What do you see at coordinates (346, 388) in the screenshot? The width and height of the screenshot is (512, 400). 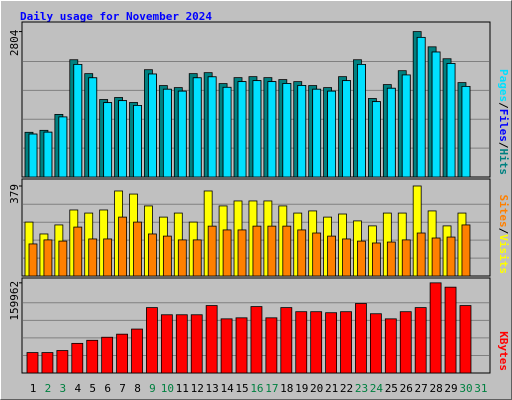 I see `x-tick-label: 22` at bounding box center [346, 388].